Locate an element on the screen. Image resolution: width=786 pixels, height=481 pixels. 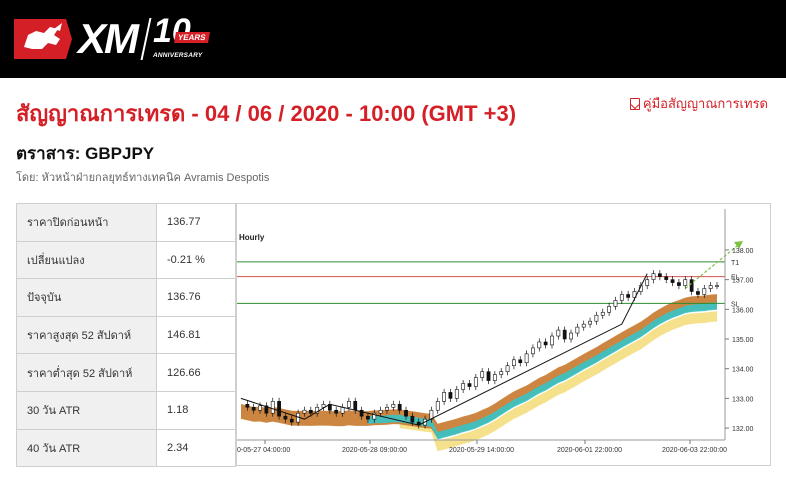
table-row: 40 วัน ATR 2.34 is located at coordinates (126, 448).